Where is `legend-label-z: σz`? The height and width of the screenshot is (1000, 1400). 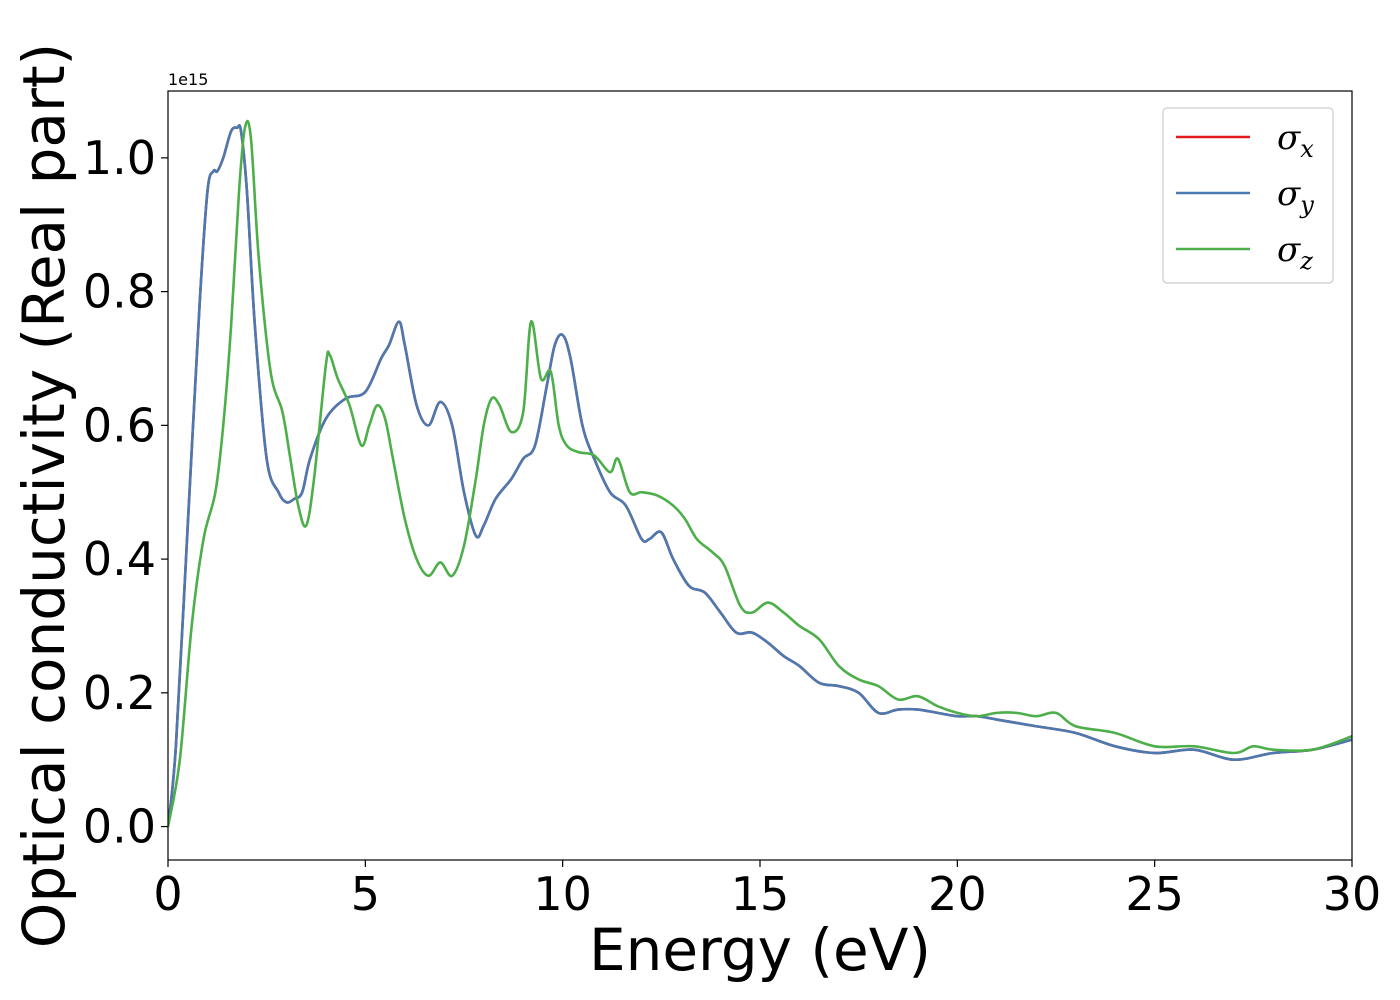
legend-label-z: σz is located at coordinates (1295, 252).